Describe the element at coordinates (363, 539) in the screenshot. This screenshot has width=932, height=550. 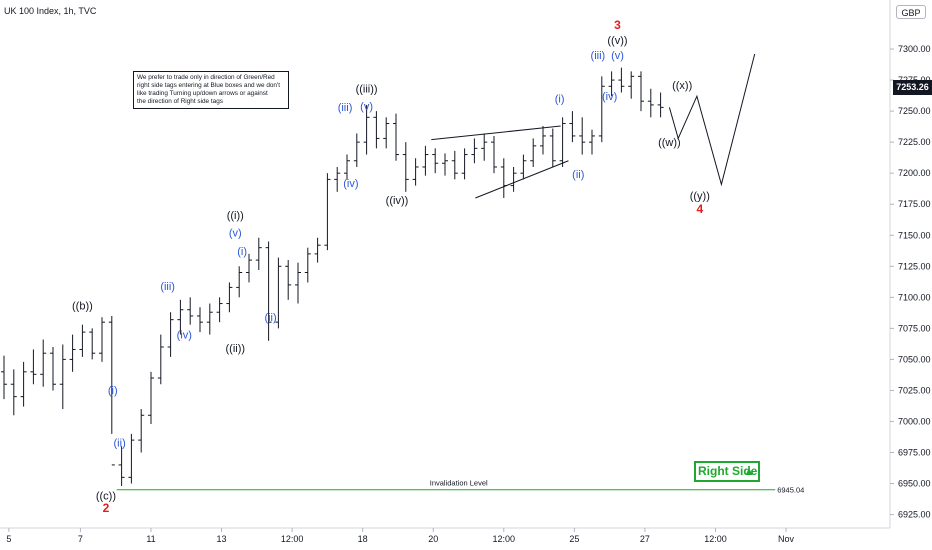
I see `x-tick-label: 18` at that location.